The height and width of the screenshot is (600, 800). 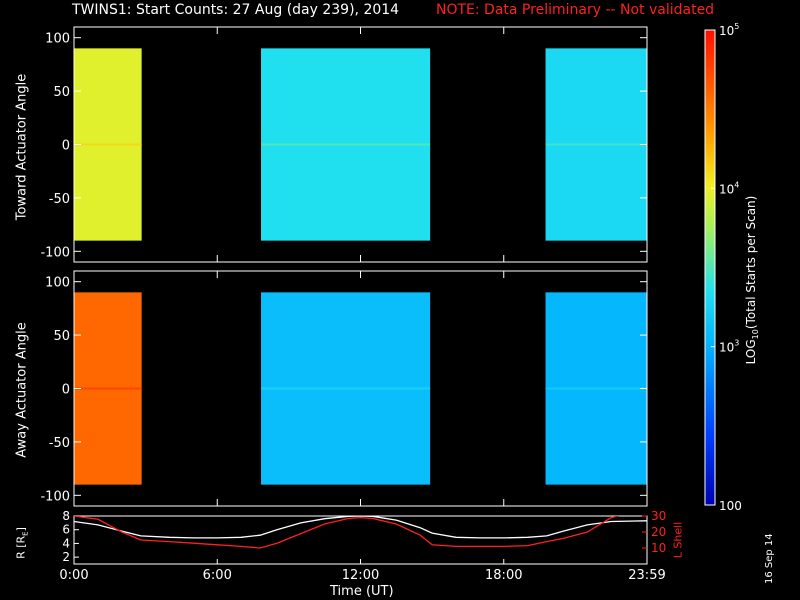 What do you see at coordinates (729, 30) in the screenshot?
I see `colorbar-tick-label: 10⁵` at bounding box center [729, 30].